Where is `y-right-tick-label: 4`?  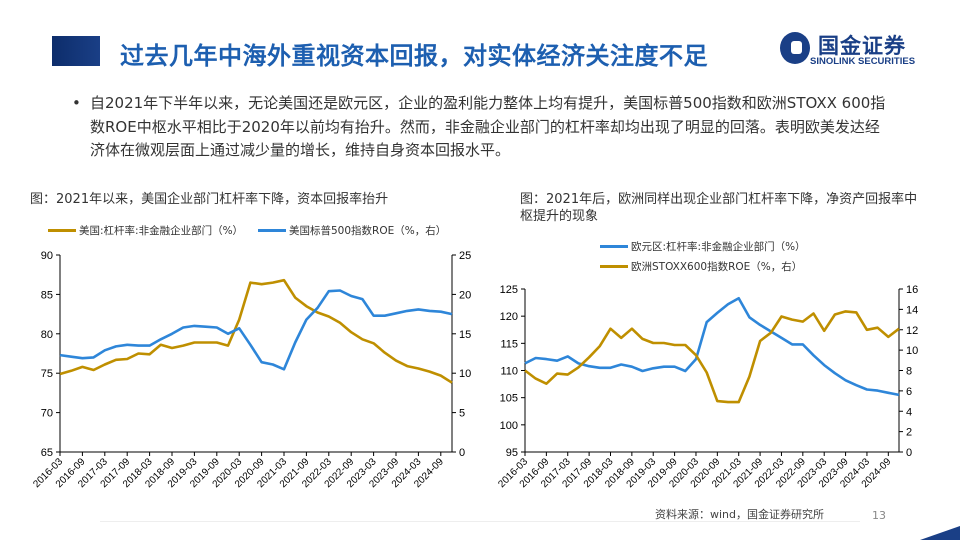 y-right-tick-label: 4 is located at coordinates (909, 412).